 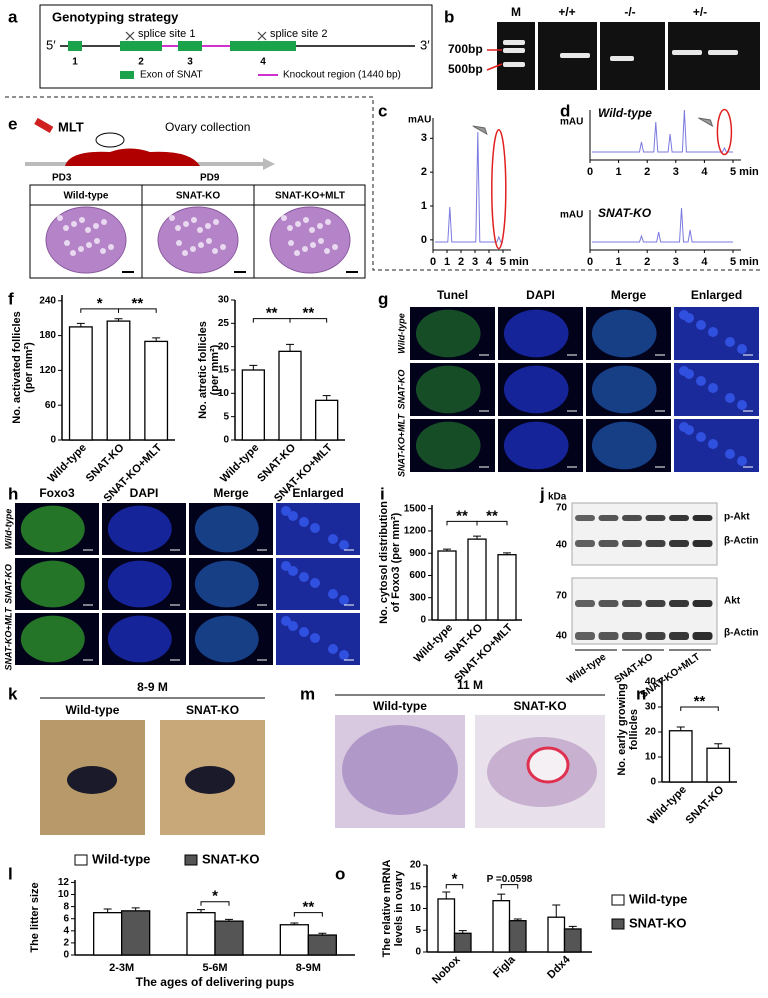 I want to click on label: 700bp, so click(x=465, y=49).